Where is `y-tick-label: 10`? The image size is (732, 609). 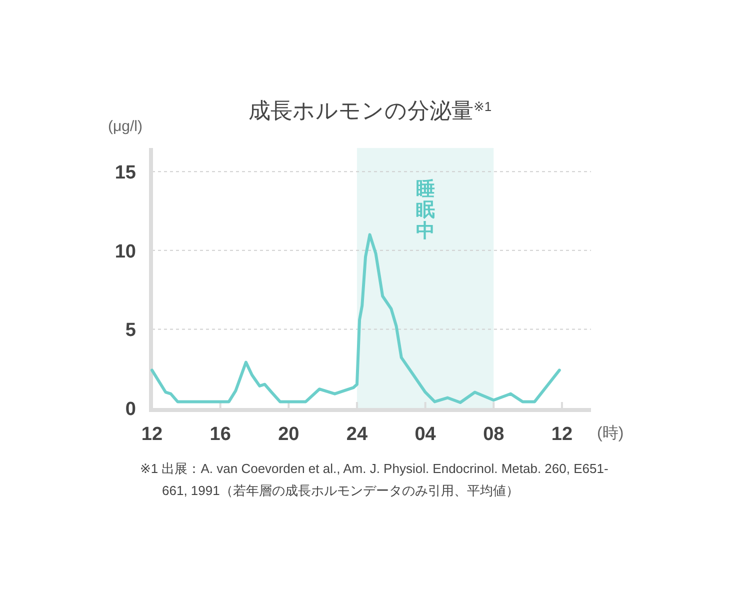
y-tick-label: 10 is located at coordinates (125, 251).